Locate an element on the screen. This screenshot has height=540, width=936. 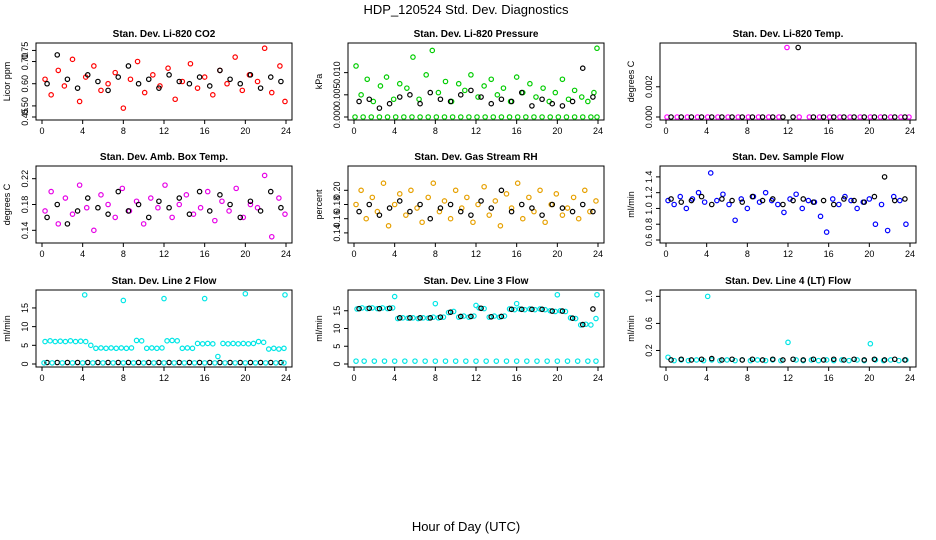
panel-title: Stan. Dev. Li-820 Temp. is located at coordinates (788, 34).